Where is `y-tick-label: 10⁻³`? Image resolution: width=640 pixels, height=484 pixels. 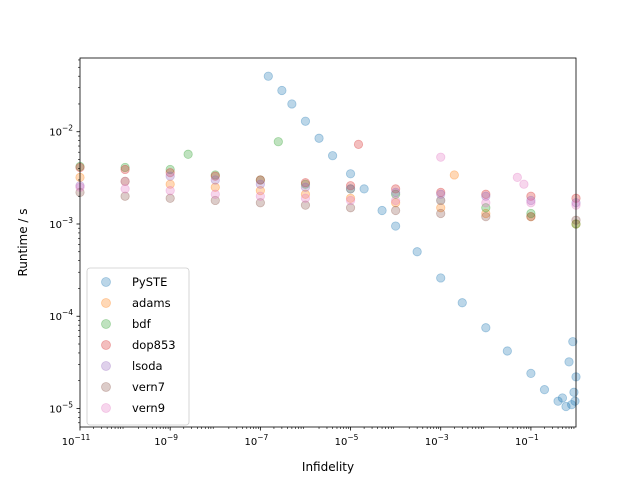 y-tick-label: 10⁻³ is located at coordinates (61, 223).